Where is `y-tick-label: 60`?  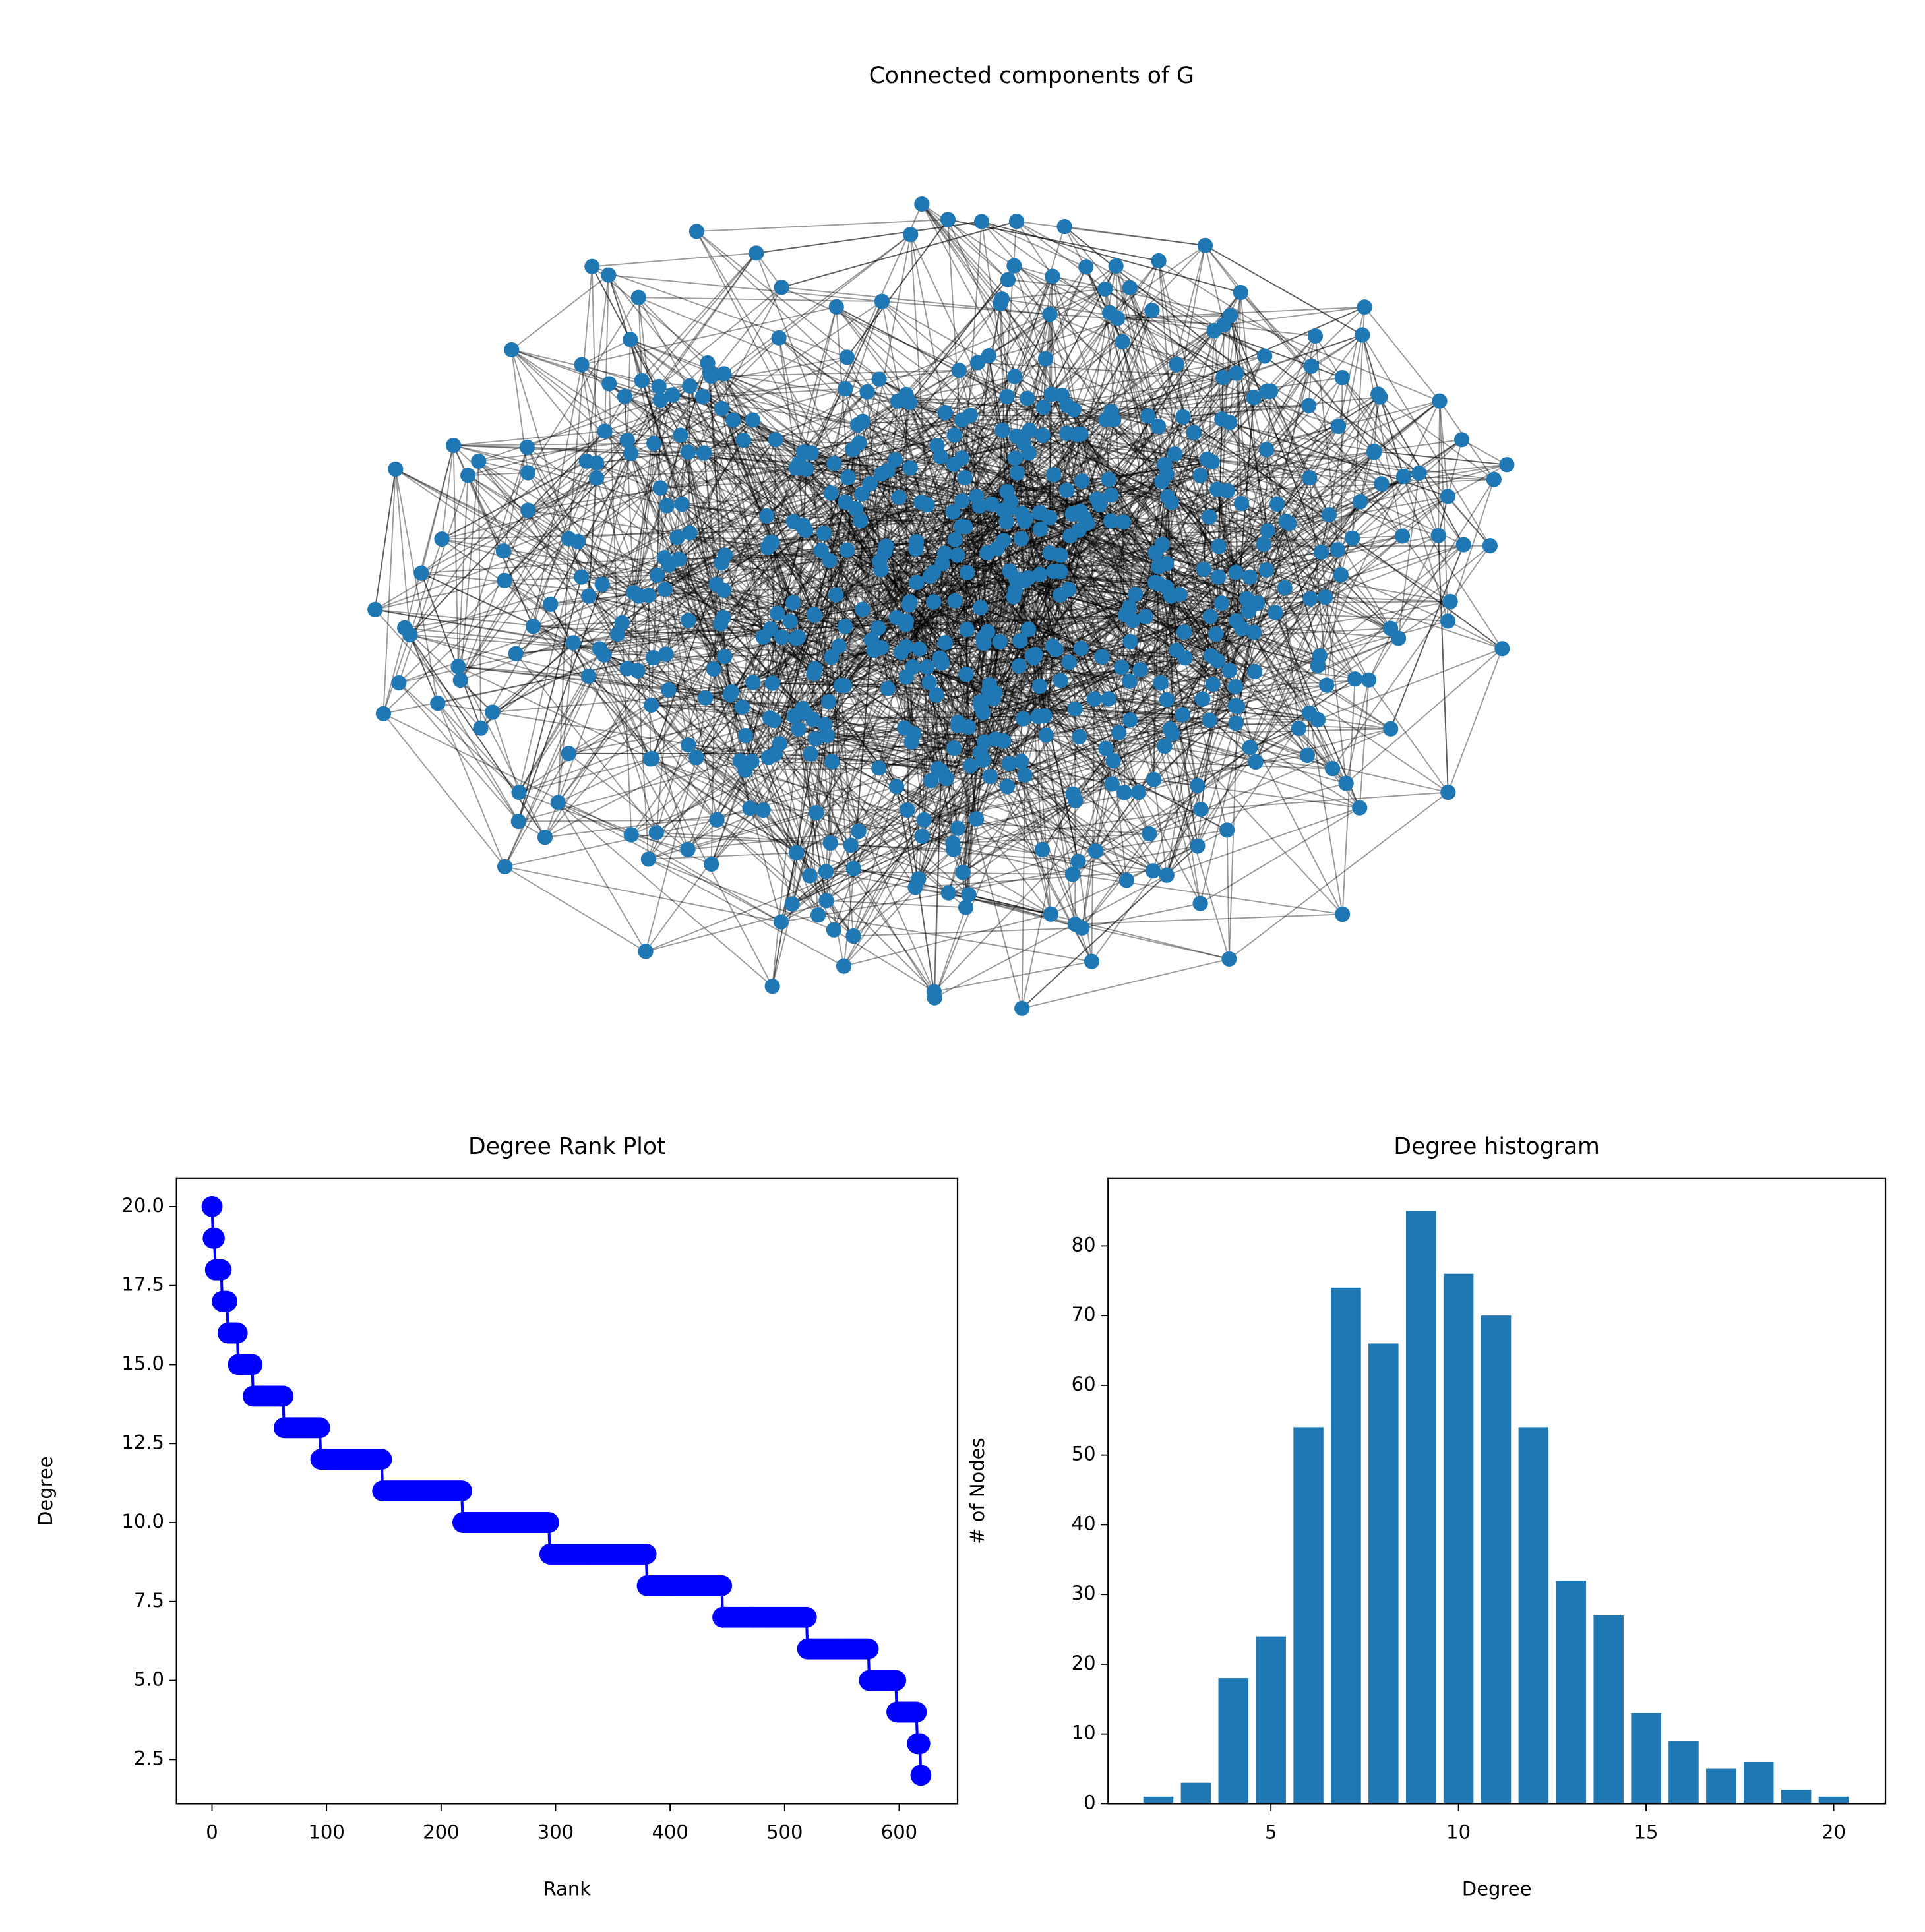 y-tick-label: 60 is located at coordinates (1084, 1384).